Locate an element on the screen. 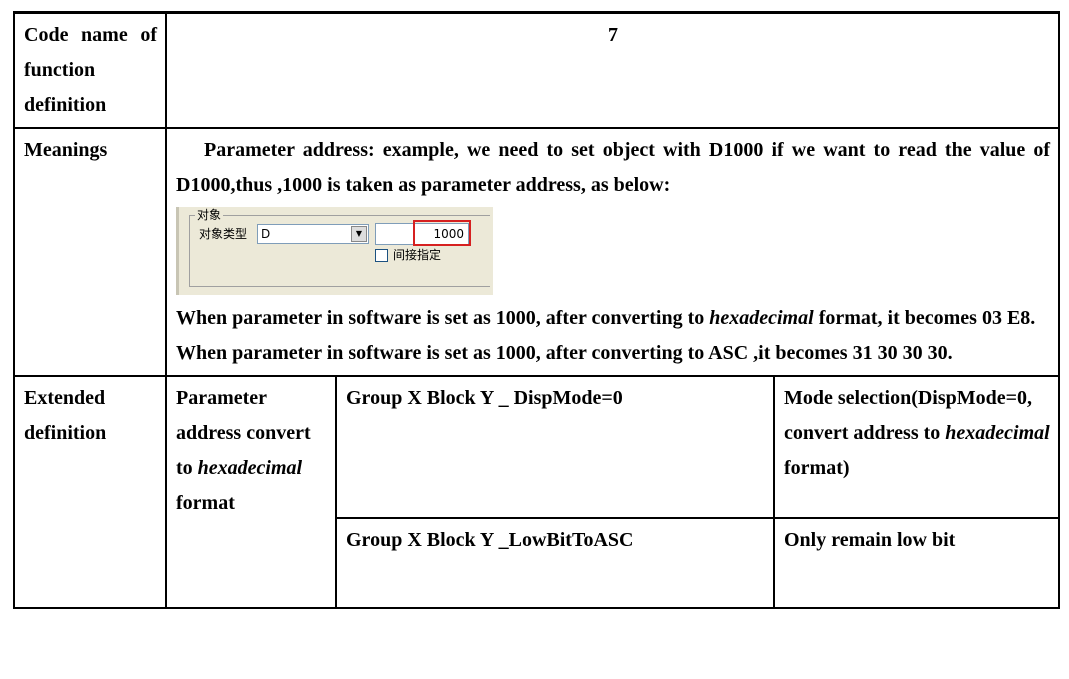 The image size is (1069, 679). combo-box: D ▼ is located at coordinates (313, 234).